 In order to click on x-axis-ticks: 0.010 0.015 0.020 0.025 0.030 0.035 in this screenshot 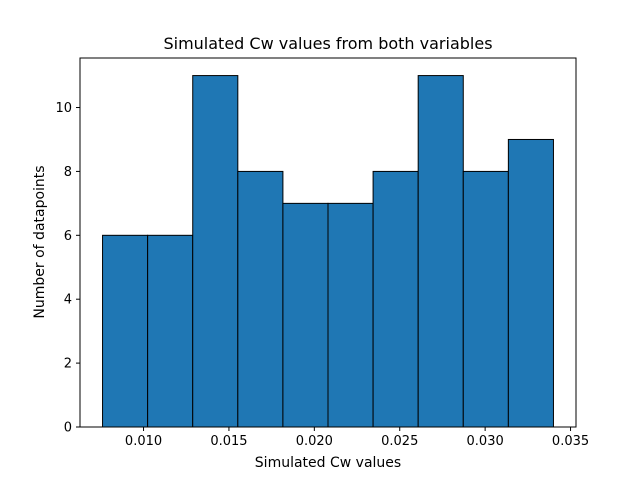, I will do `click(357, 438)`.